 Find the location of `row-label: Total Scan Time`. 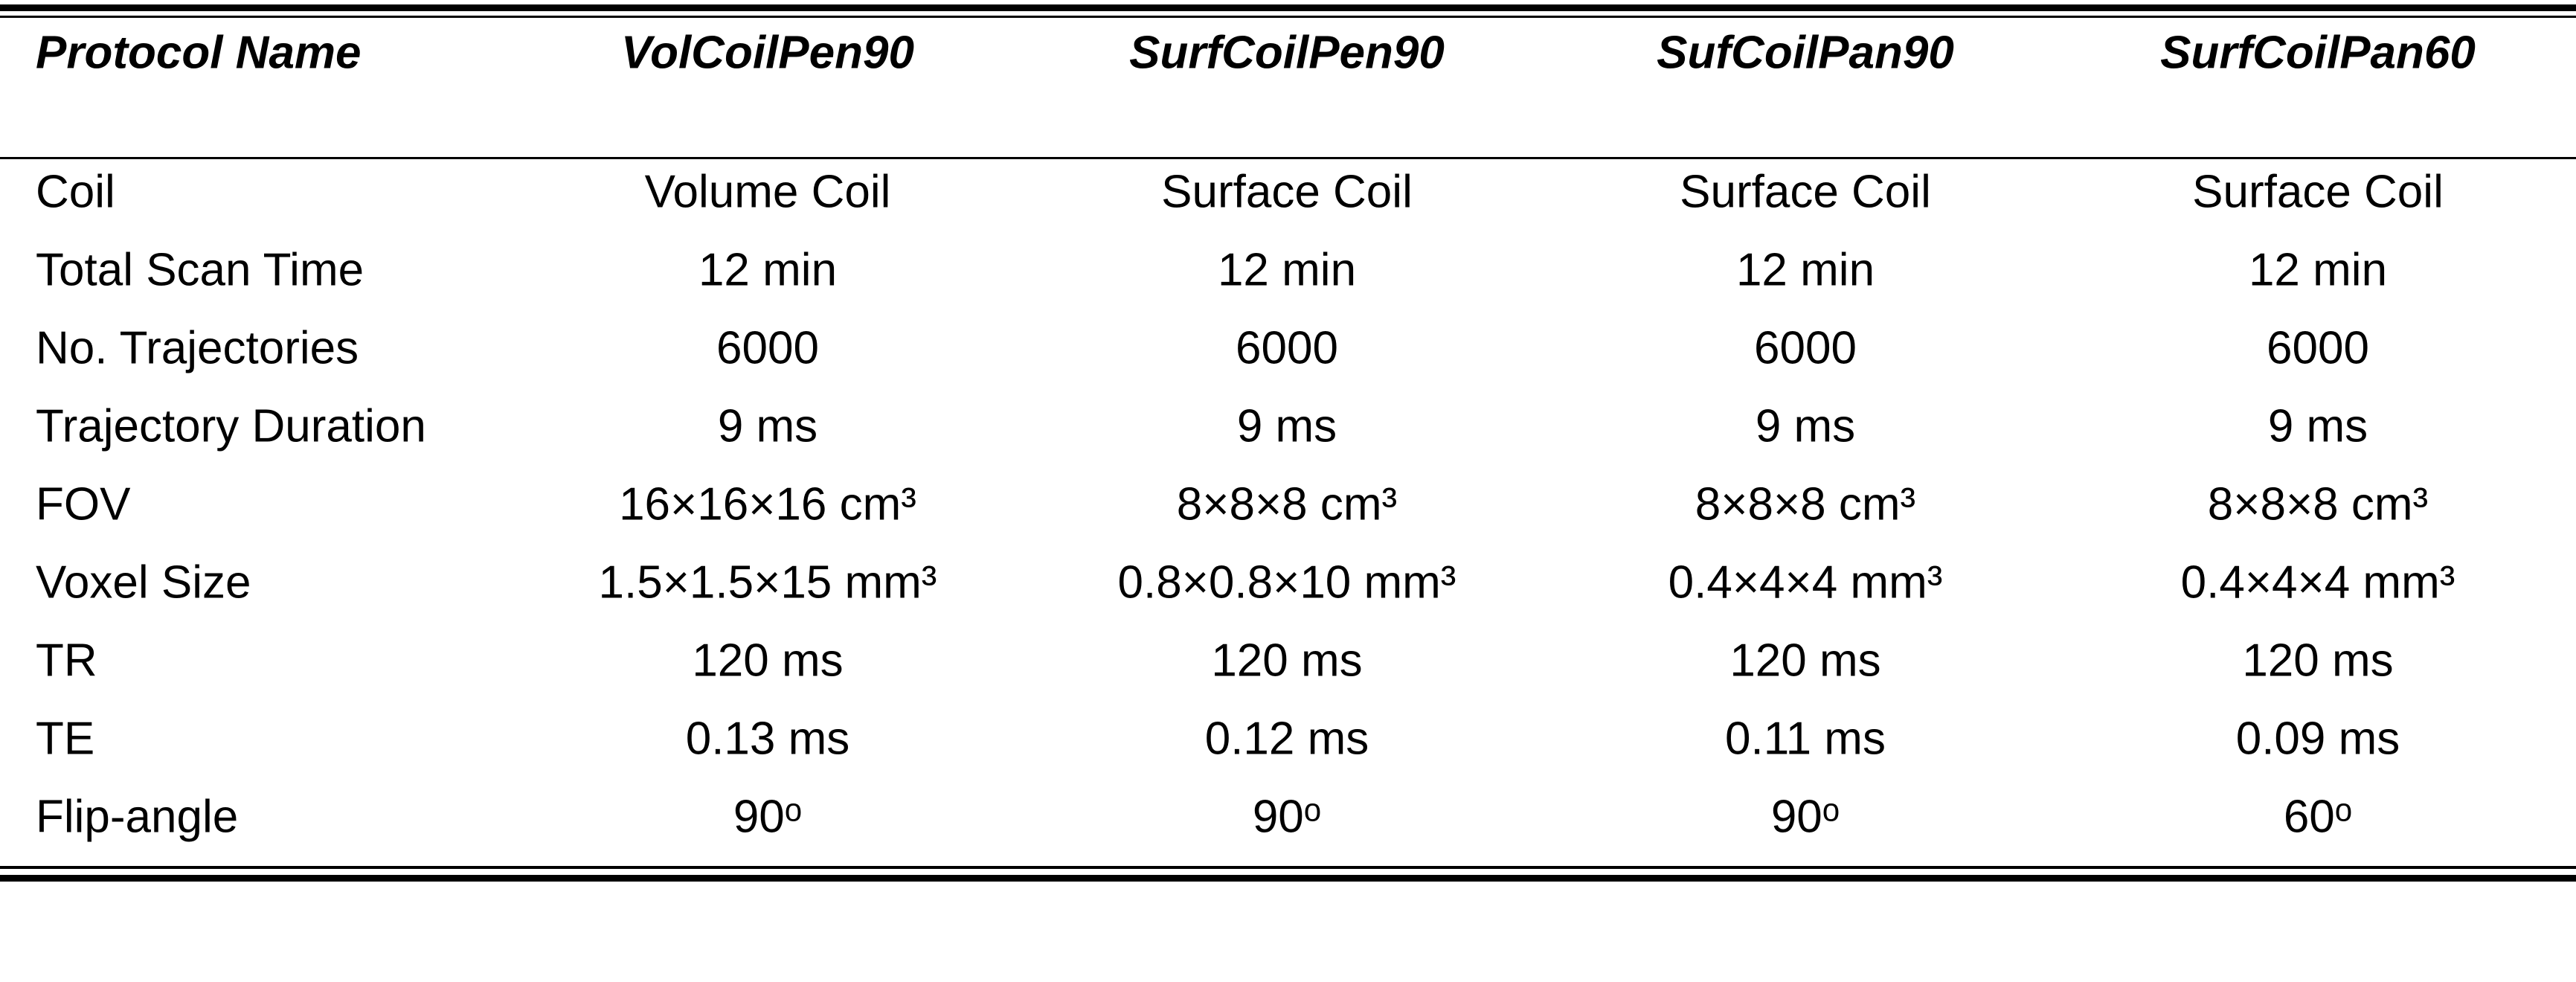

row-label: Total Scan Time is located at coordinates (200, 269).